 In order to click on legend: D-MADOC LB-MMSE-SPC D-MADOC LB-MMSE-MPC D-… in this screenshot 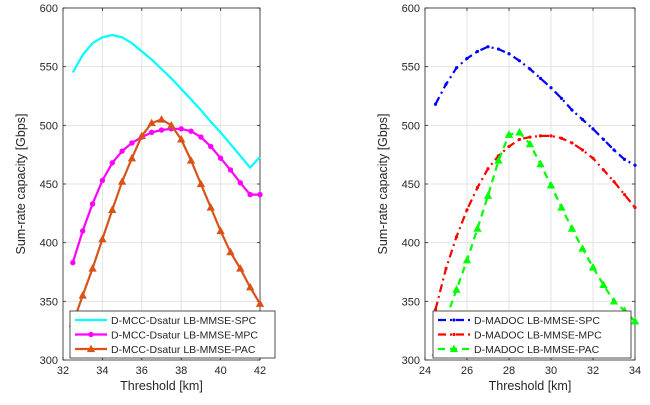, I will do `click(532, 334)`.